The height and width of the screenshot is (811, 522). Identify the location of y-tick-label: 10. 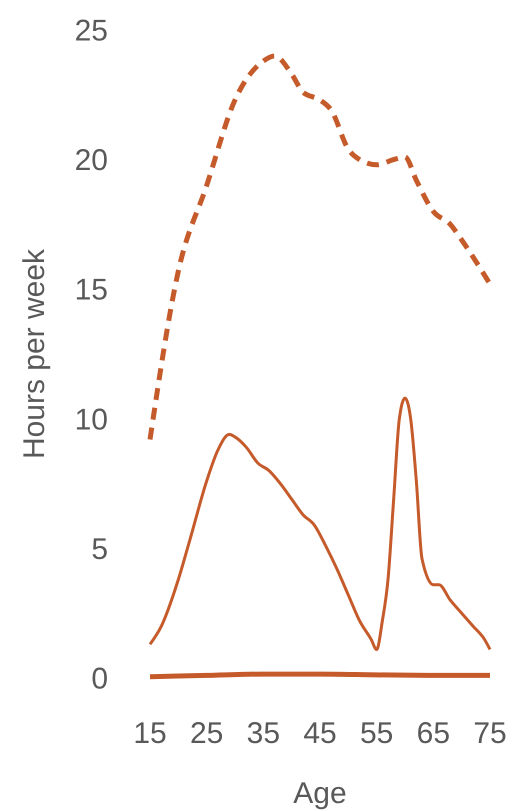
(91, 419).